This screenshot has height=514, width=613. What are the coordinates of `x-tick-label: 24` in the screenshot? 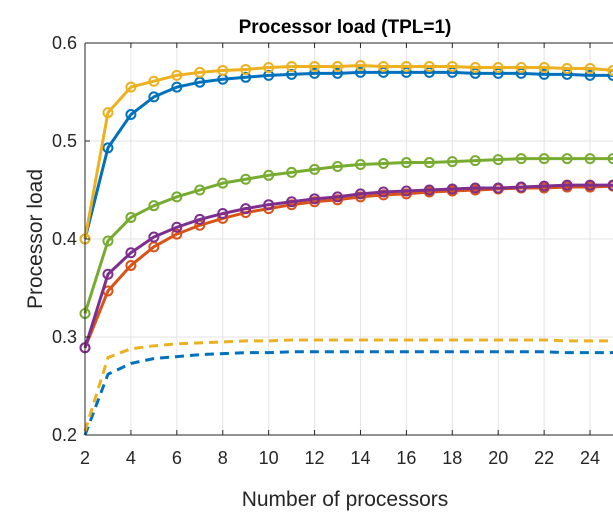 It's located at (590, 458).